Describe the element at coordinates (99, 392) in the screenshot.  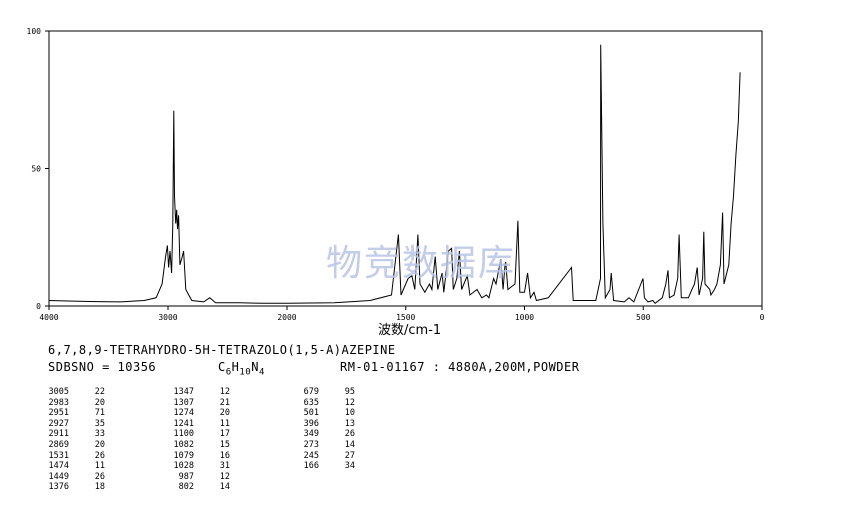
I see `peak-transmittance: 22` at that location.